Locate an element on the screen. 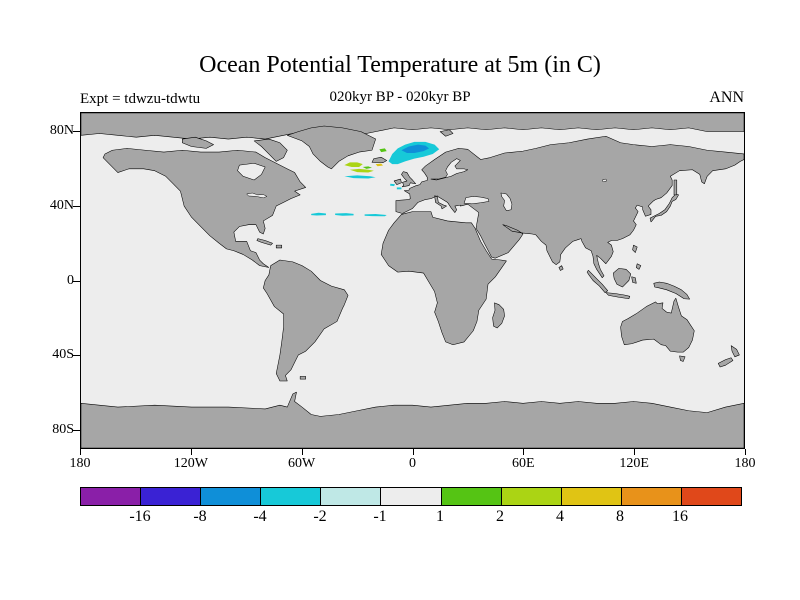 Image resolution: width=800 pixels, height=600 pixels. lake-baikal is located at coordinates (604, 180).